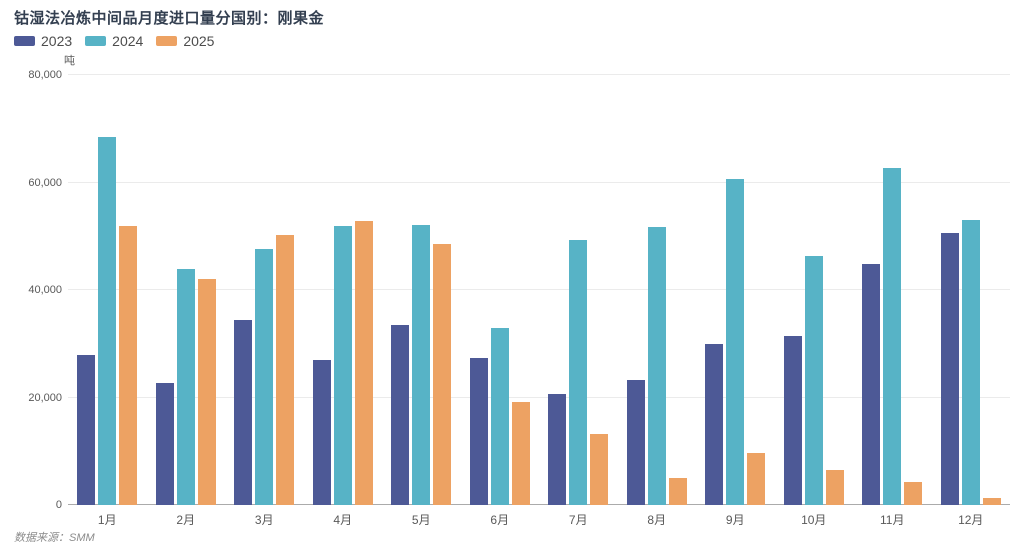 The image size is (1024, 554). Describe the element at coordinates (128, 41) in the screenshot. I see `legend-label: 2024` at that location.